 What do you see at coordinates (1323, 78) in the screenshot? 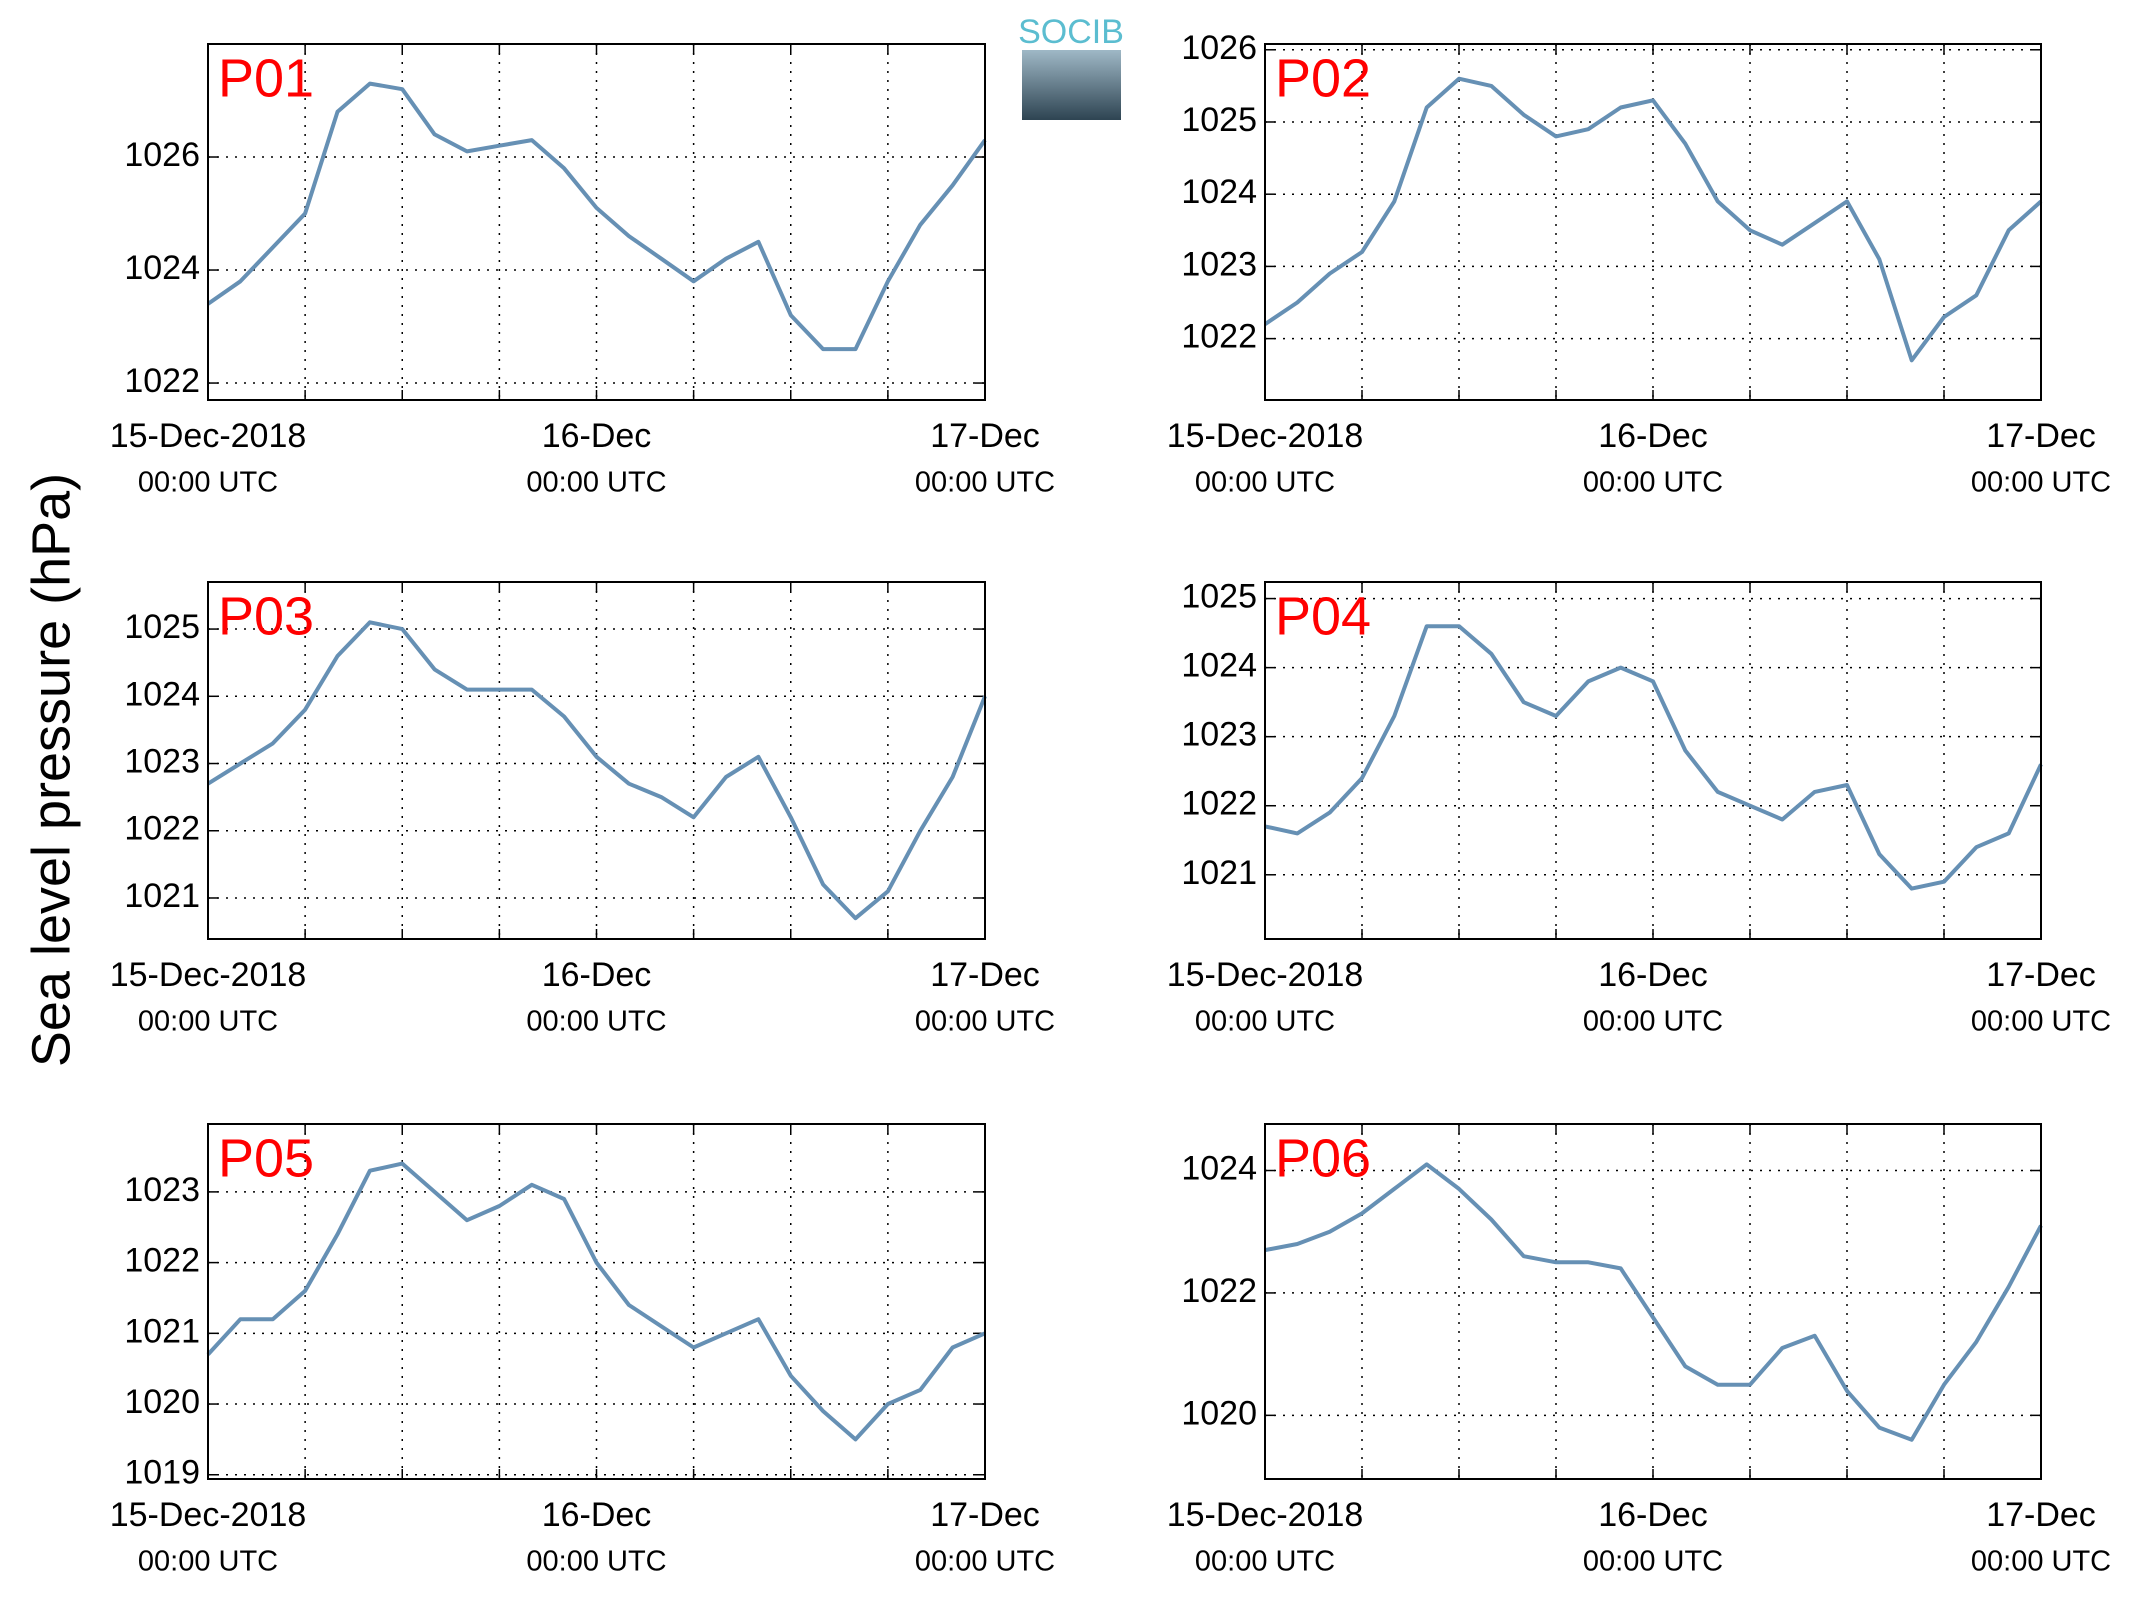
I see `subplot-title: P02` at bounding box center [1323, 78].